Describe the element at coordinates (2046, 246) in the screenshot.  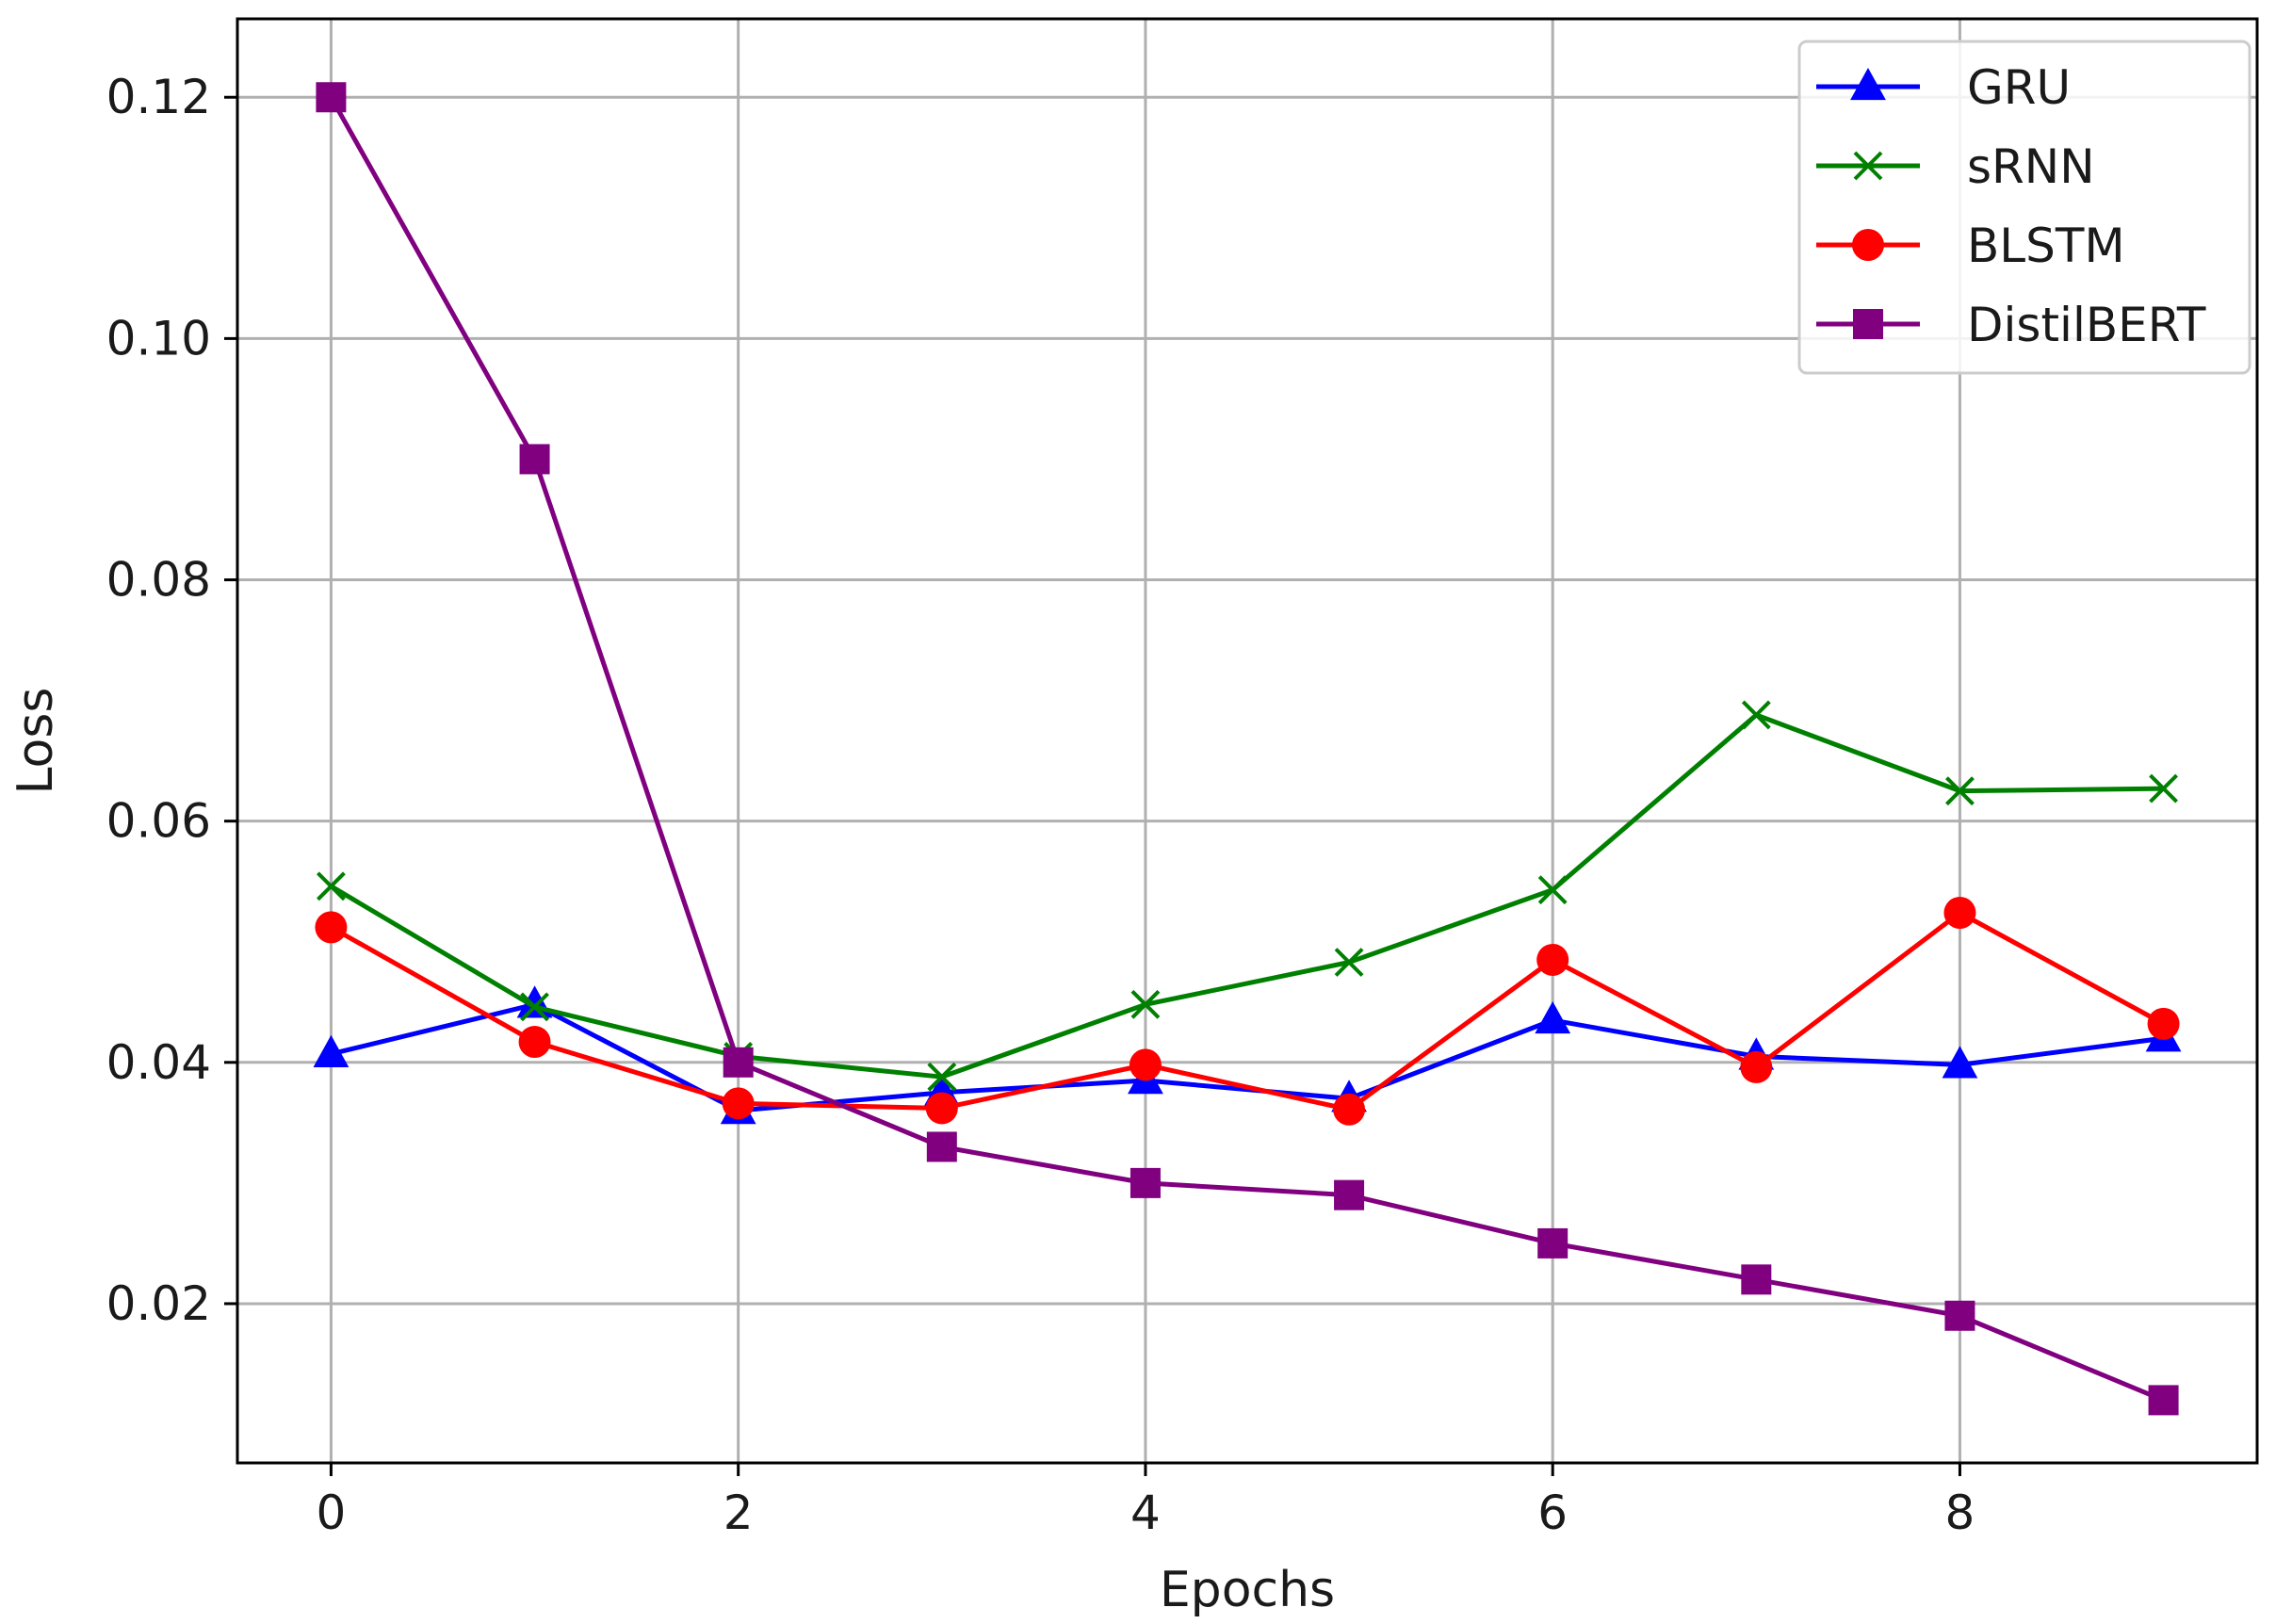
I see `legend-label-blstm: BLSTM` at that location.